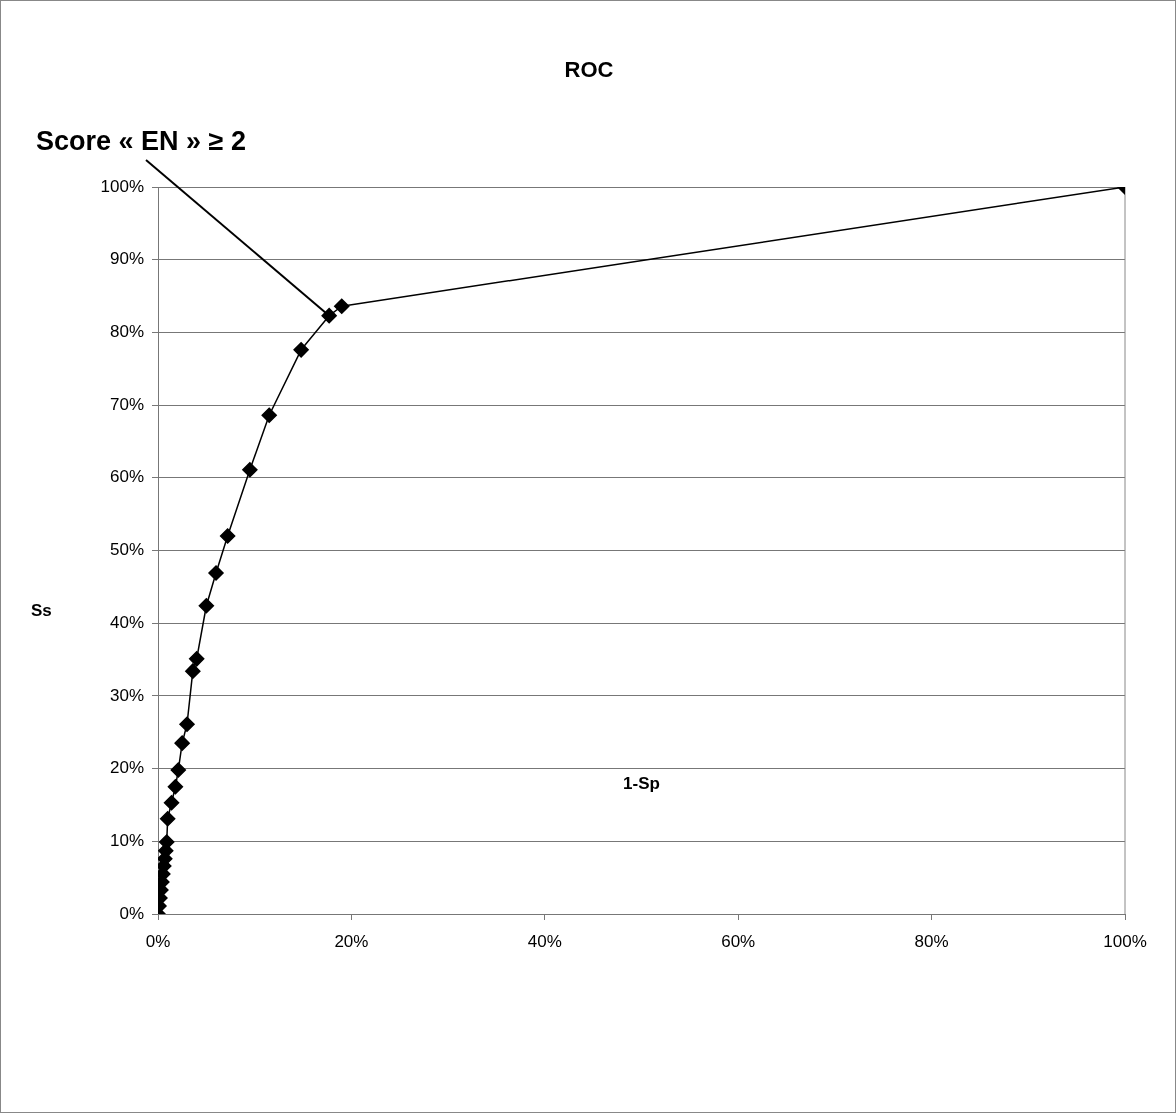  I want to click on y-tick-label: 30%, so click(126, 695).